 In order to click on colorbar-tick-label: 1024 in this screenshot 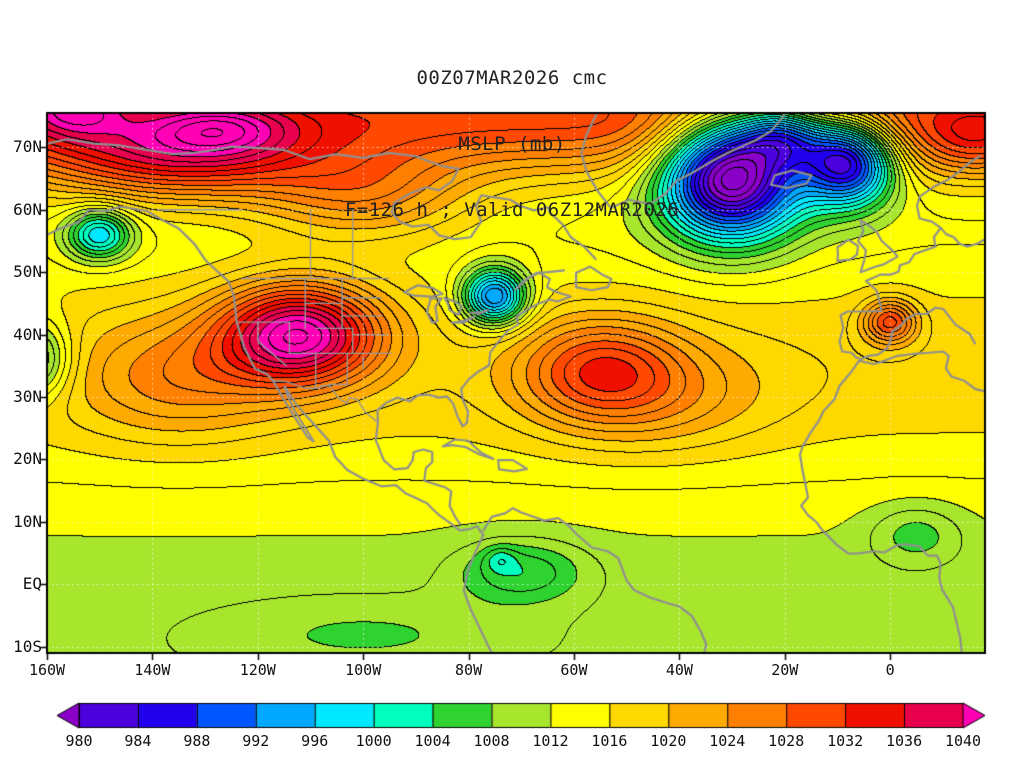, I will do `click(727, 741)`.